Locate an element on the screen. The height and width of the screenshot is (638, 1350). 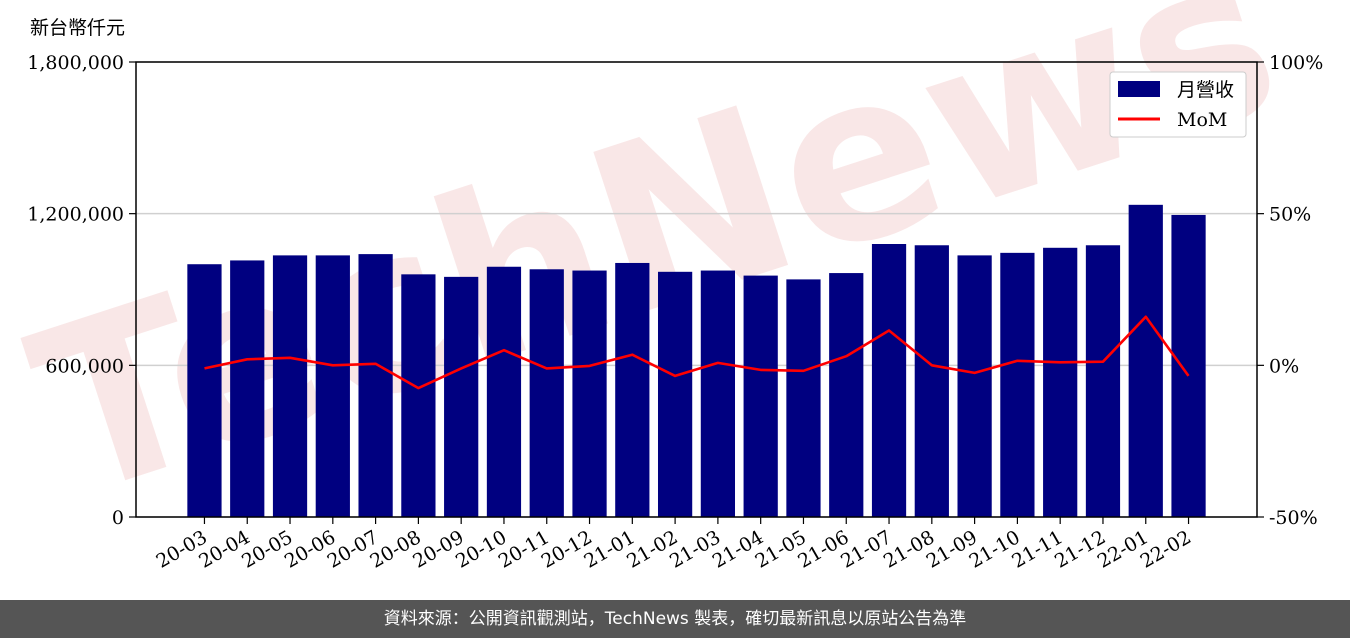
mom-line is located at coordinates (697, 352).